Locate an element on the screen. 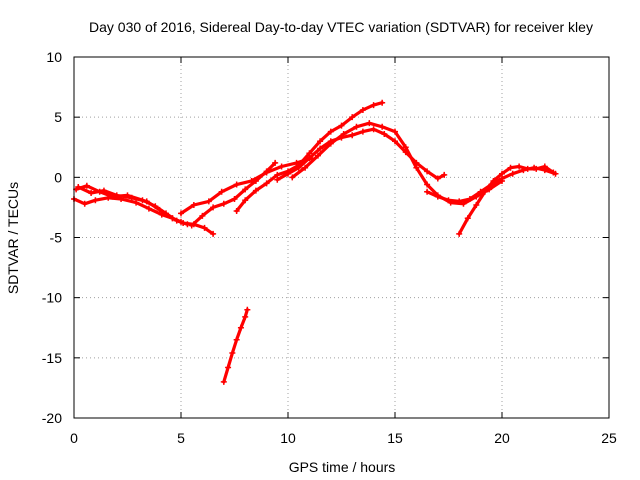 The image size is (640, 480). x-tick-label: 25 is located at coordinates (609, 438).